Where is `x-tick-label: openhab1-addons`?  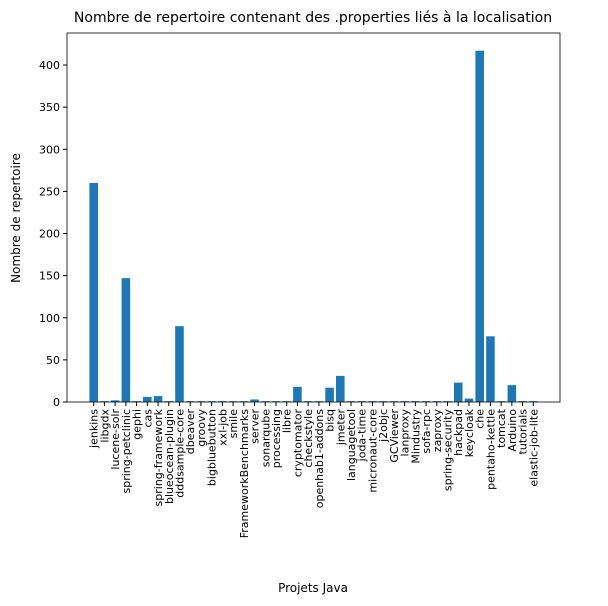
x-tick-label: openhab1-addons is located at coordinates (319, 459).